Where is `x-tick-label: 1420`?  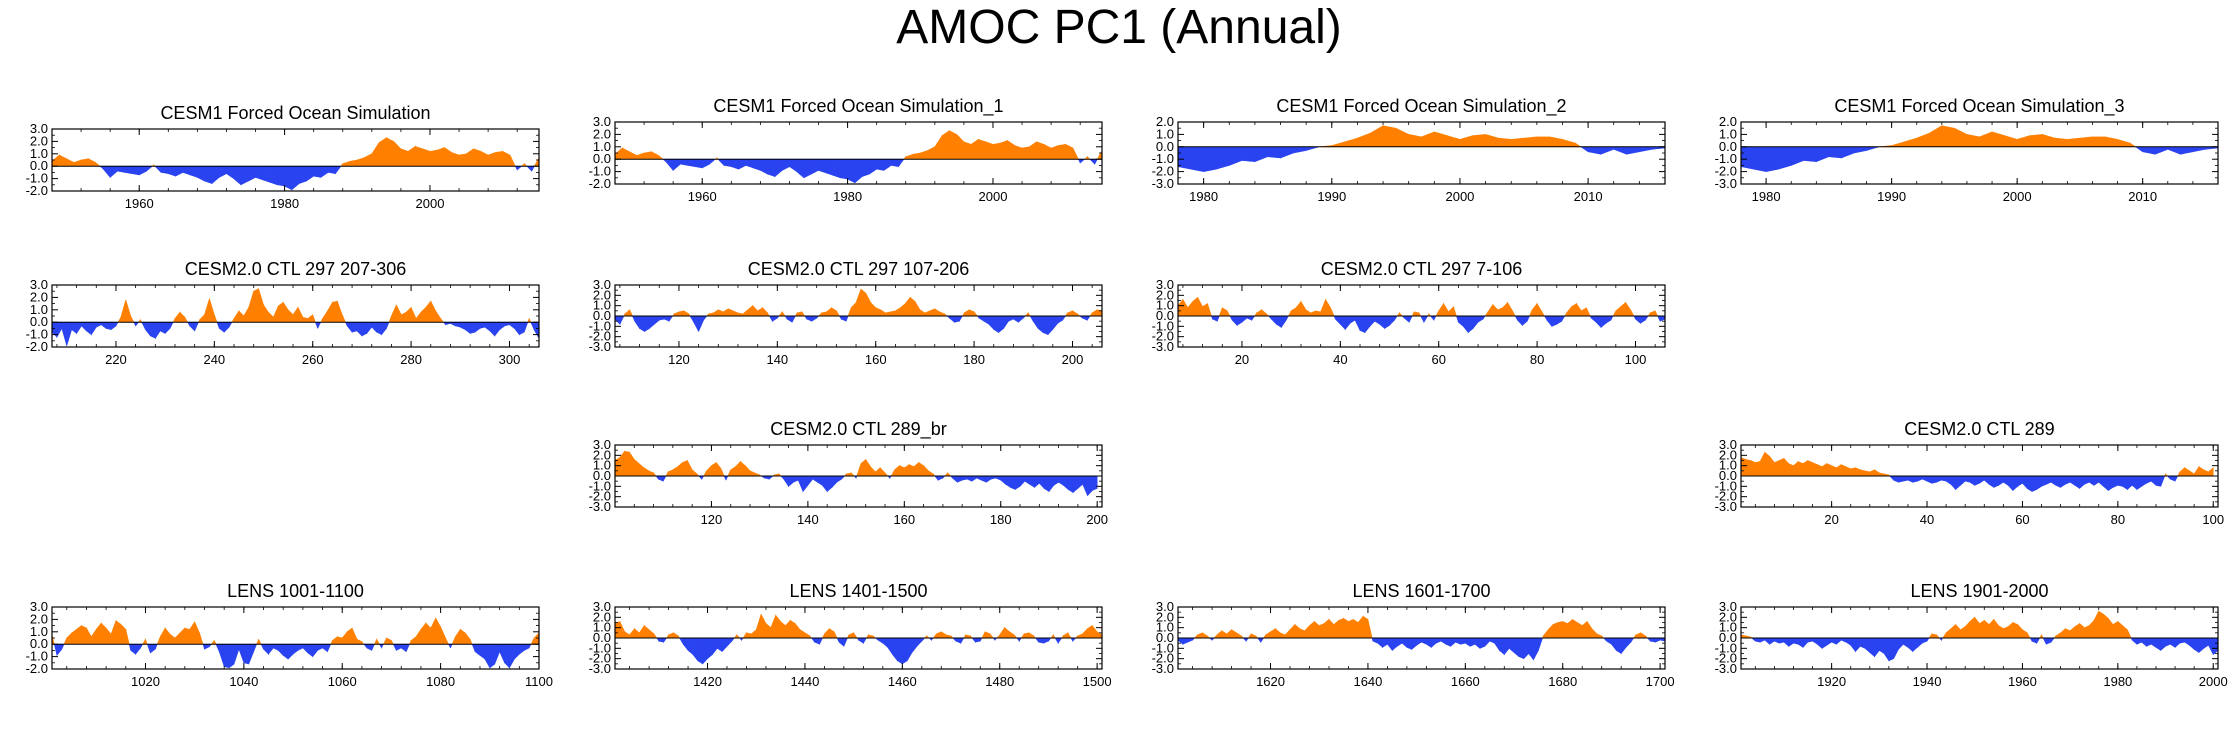 x-tick-label: 1420 is located at coordinates (707, 681).